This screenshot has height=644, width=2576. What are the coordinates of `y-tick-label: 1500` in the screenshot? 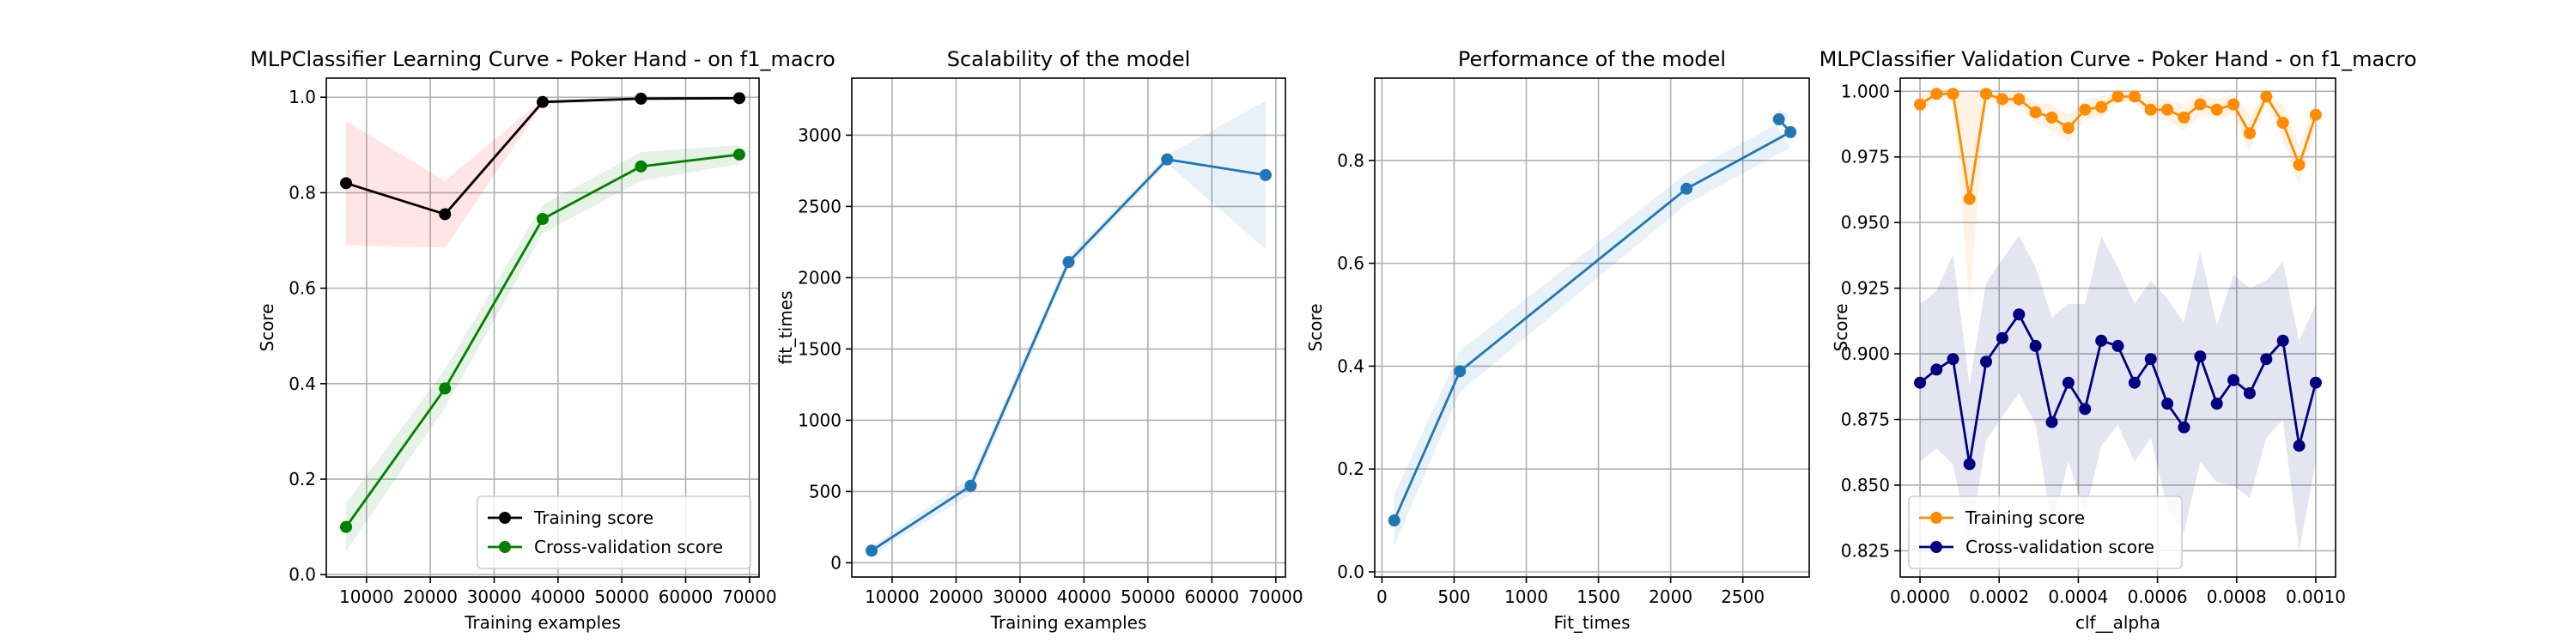 It's located at (819, 348).